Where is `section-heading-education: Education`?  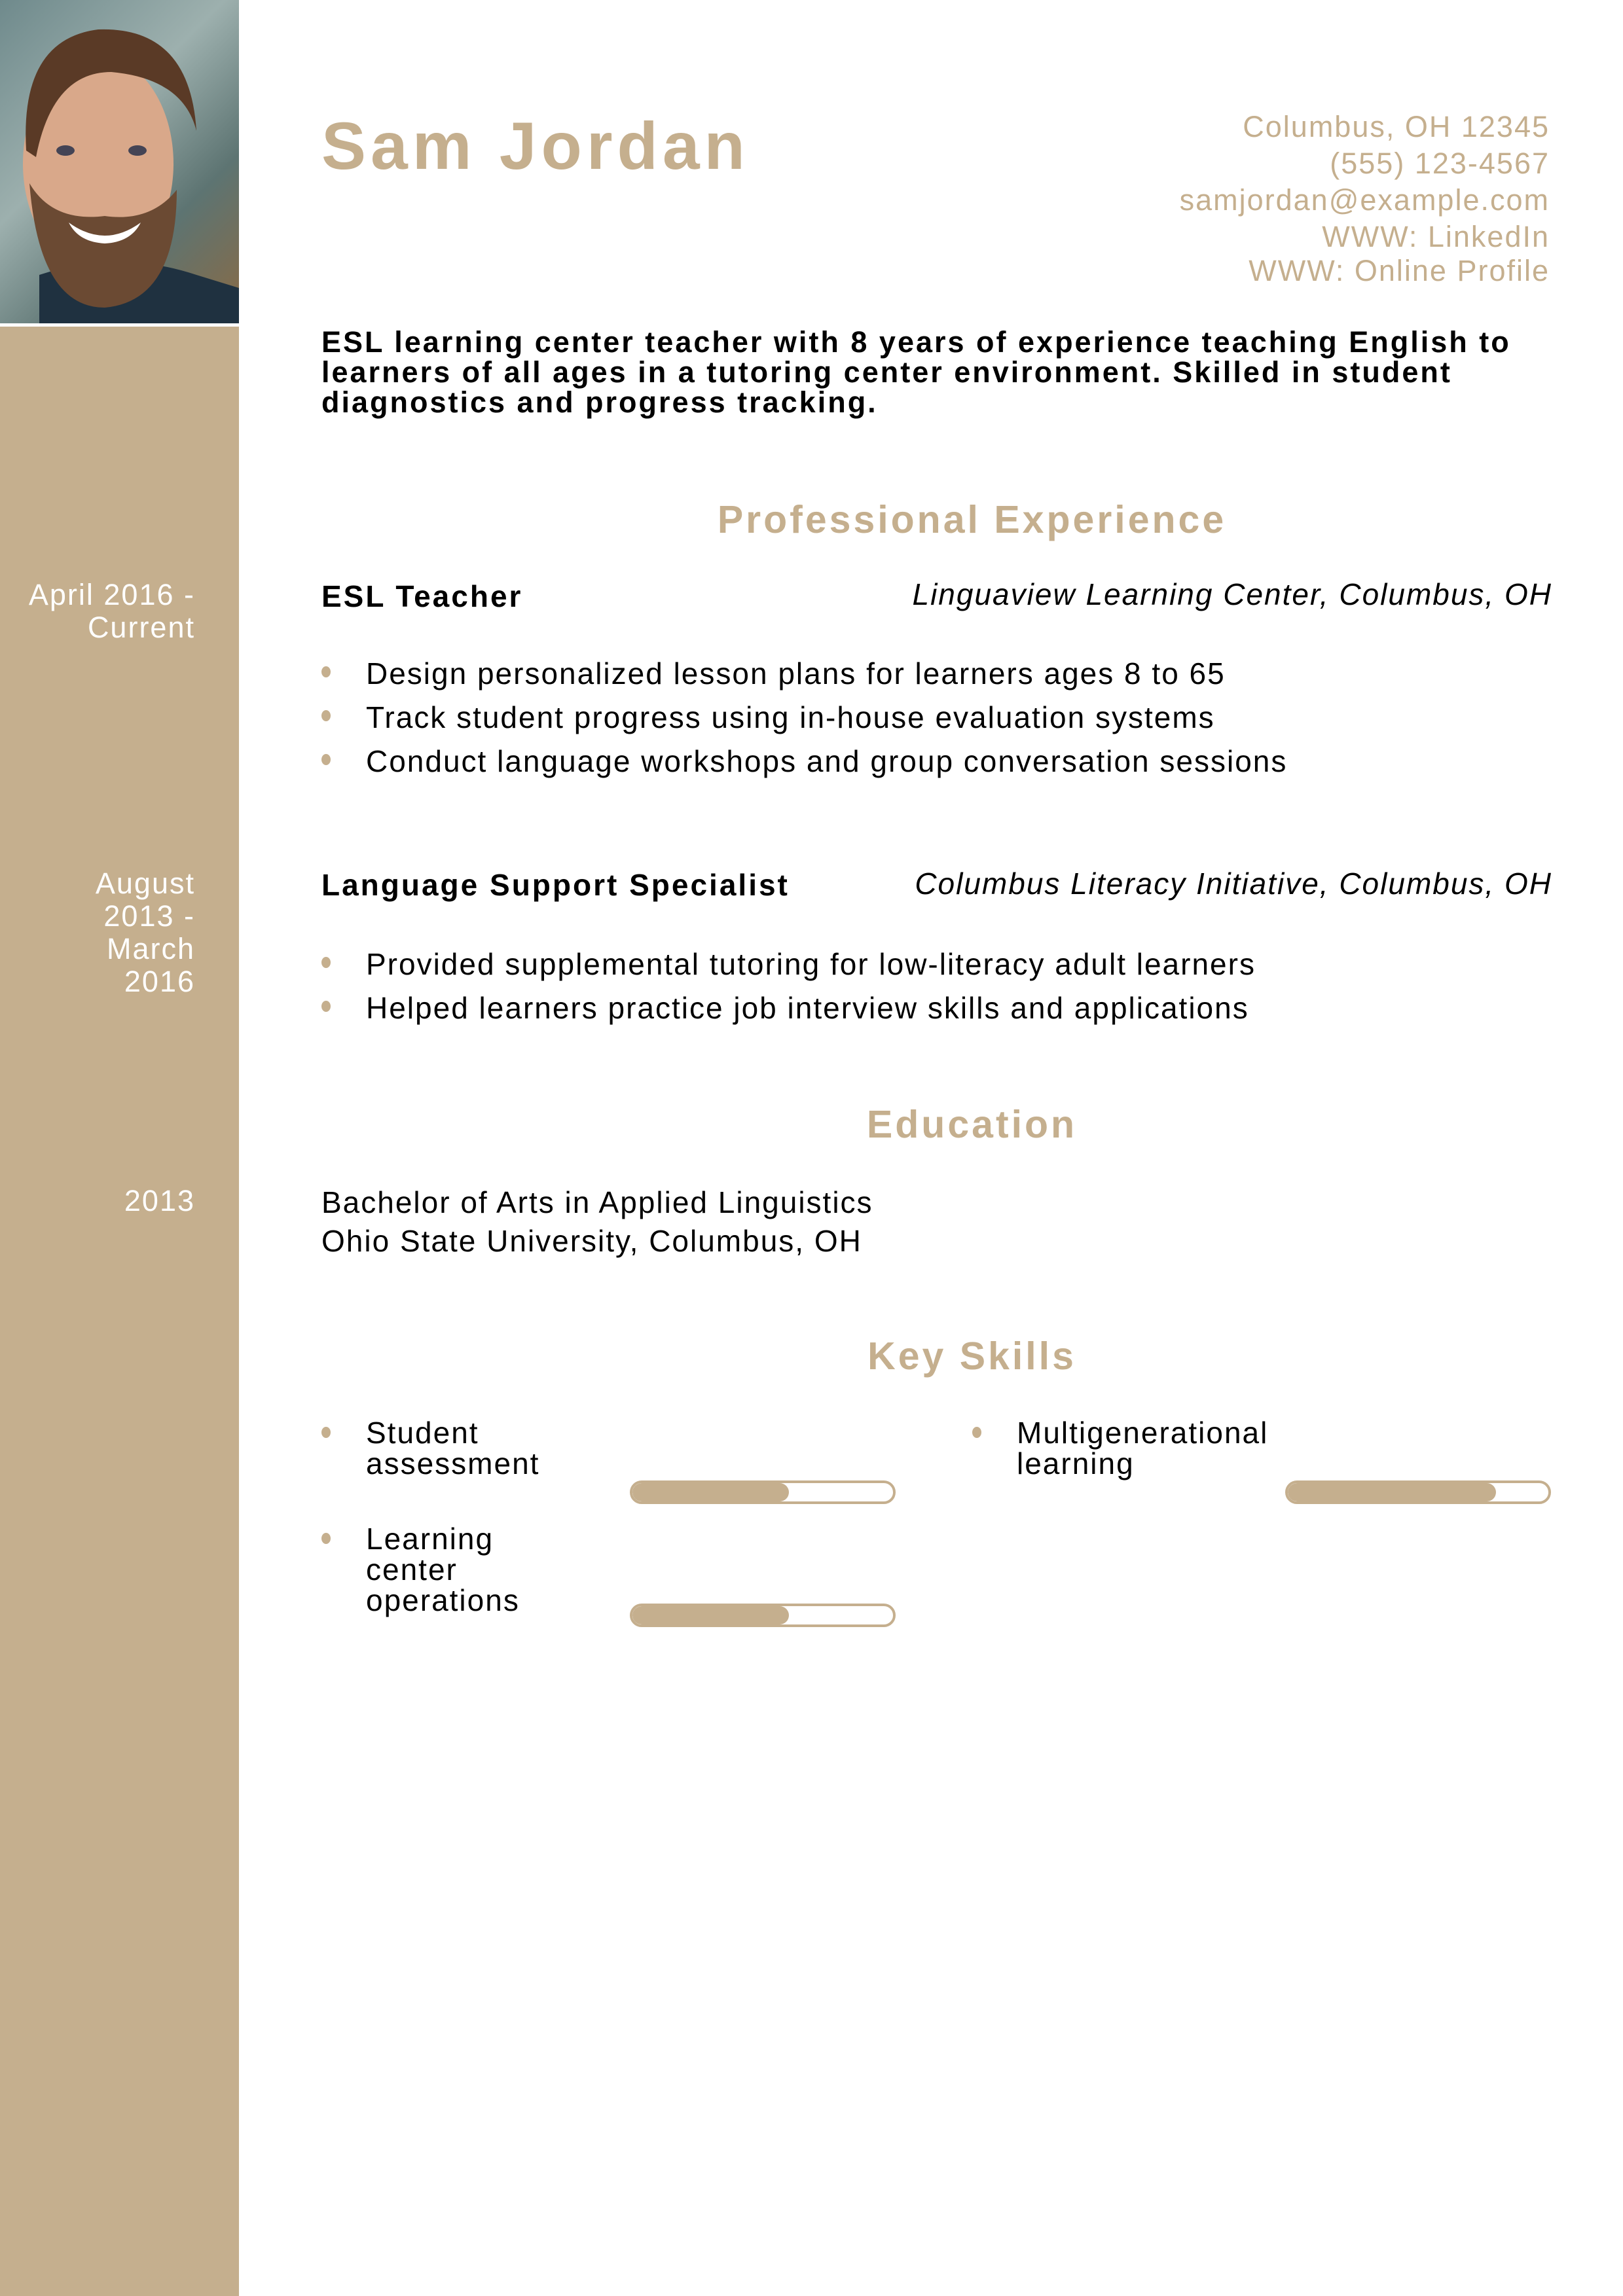
section-heading-education: Education is located at coordinates (931, 1124).